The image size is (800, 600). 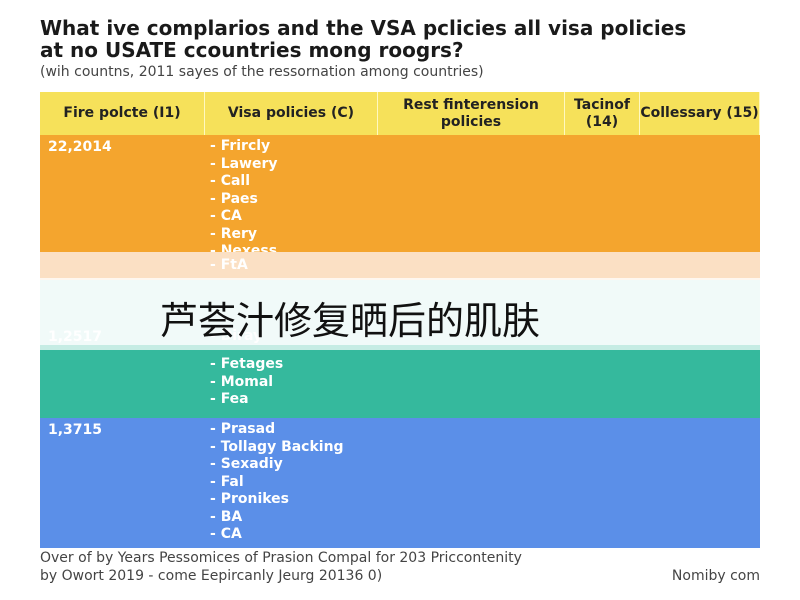 What do you see at coordinates (246, 365) in the screenshot?
I see `list-item: Fetages` at bounding box center [246, 365].